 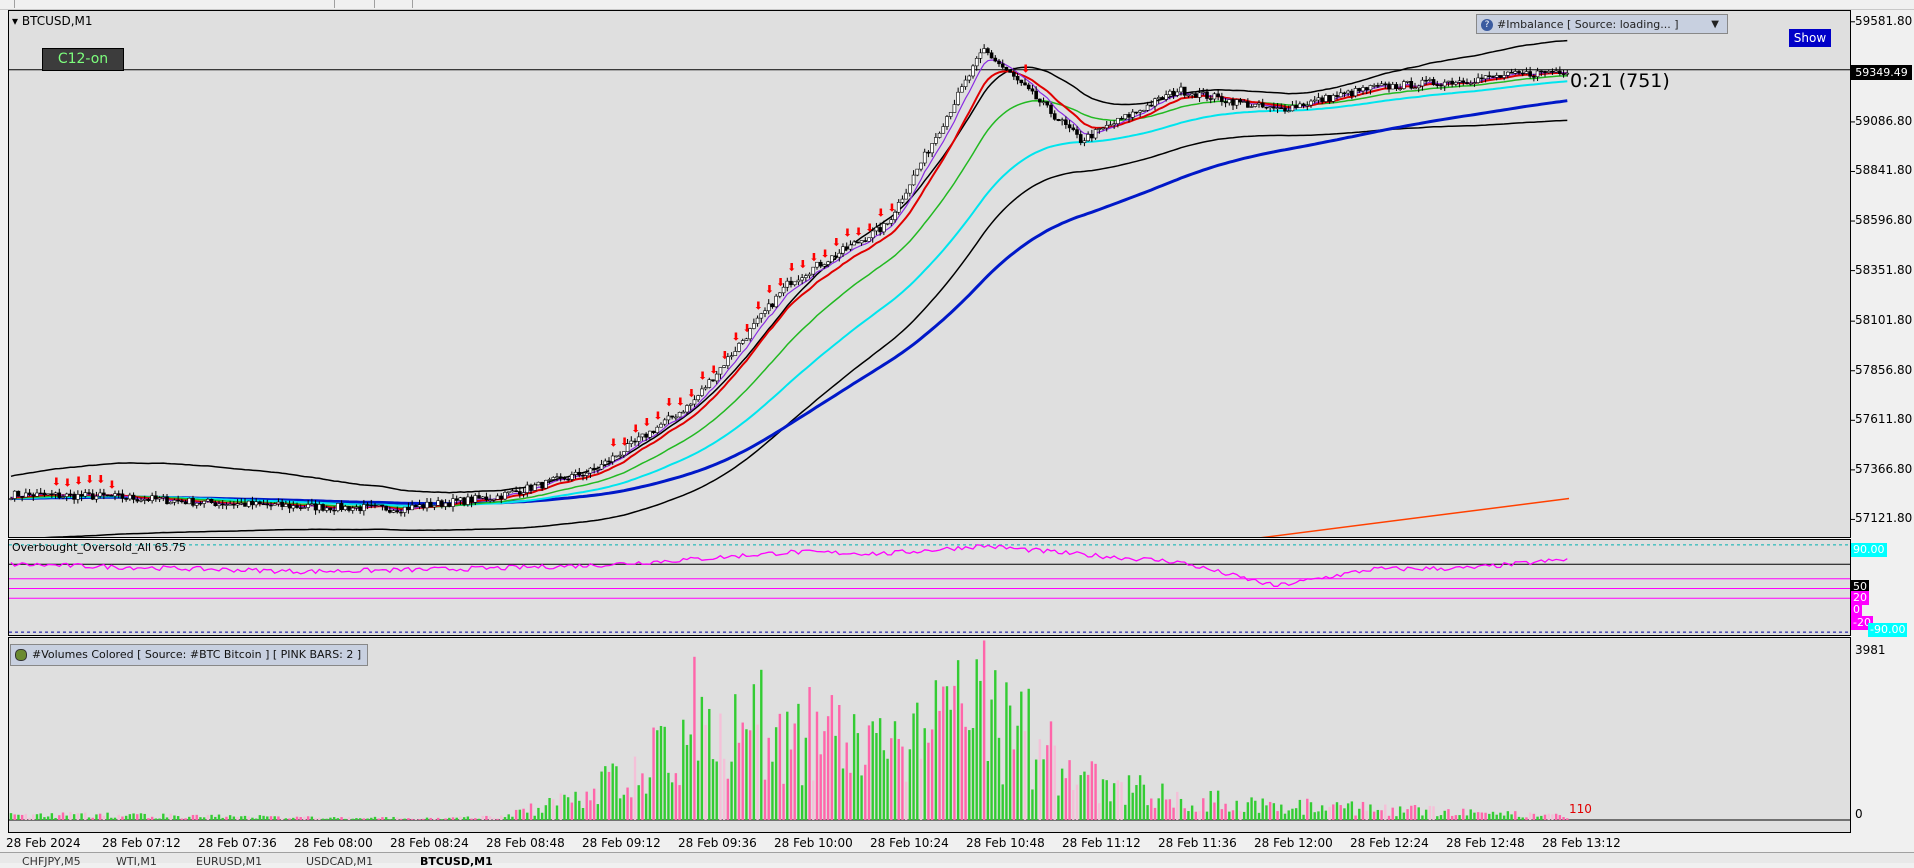 I want to click on show-button: Show, so click(x=1810, y=38).